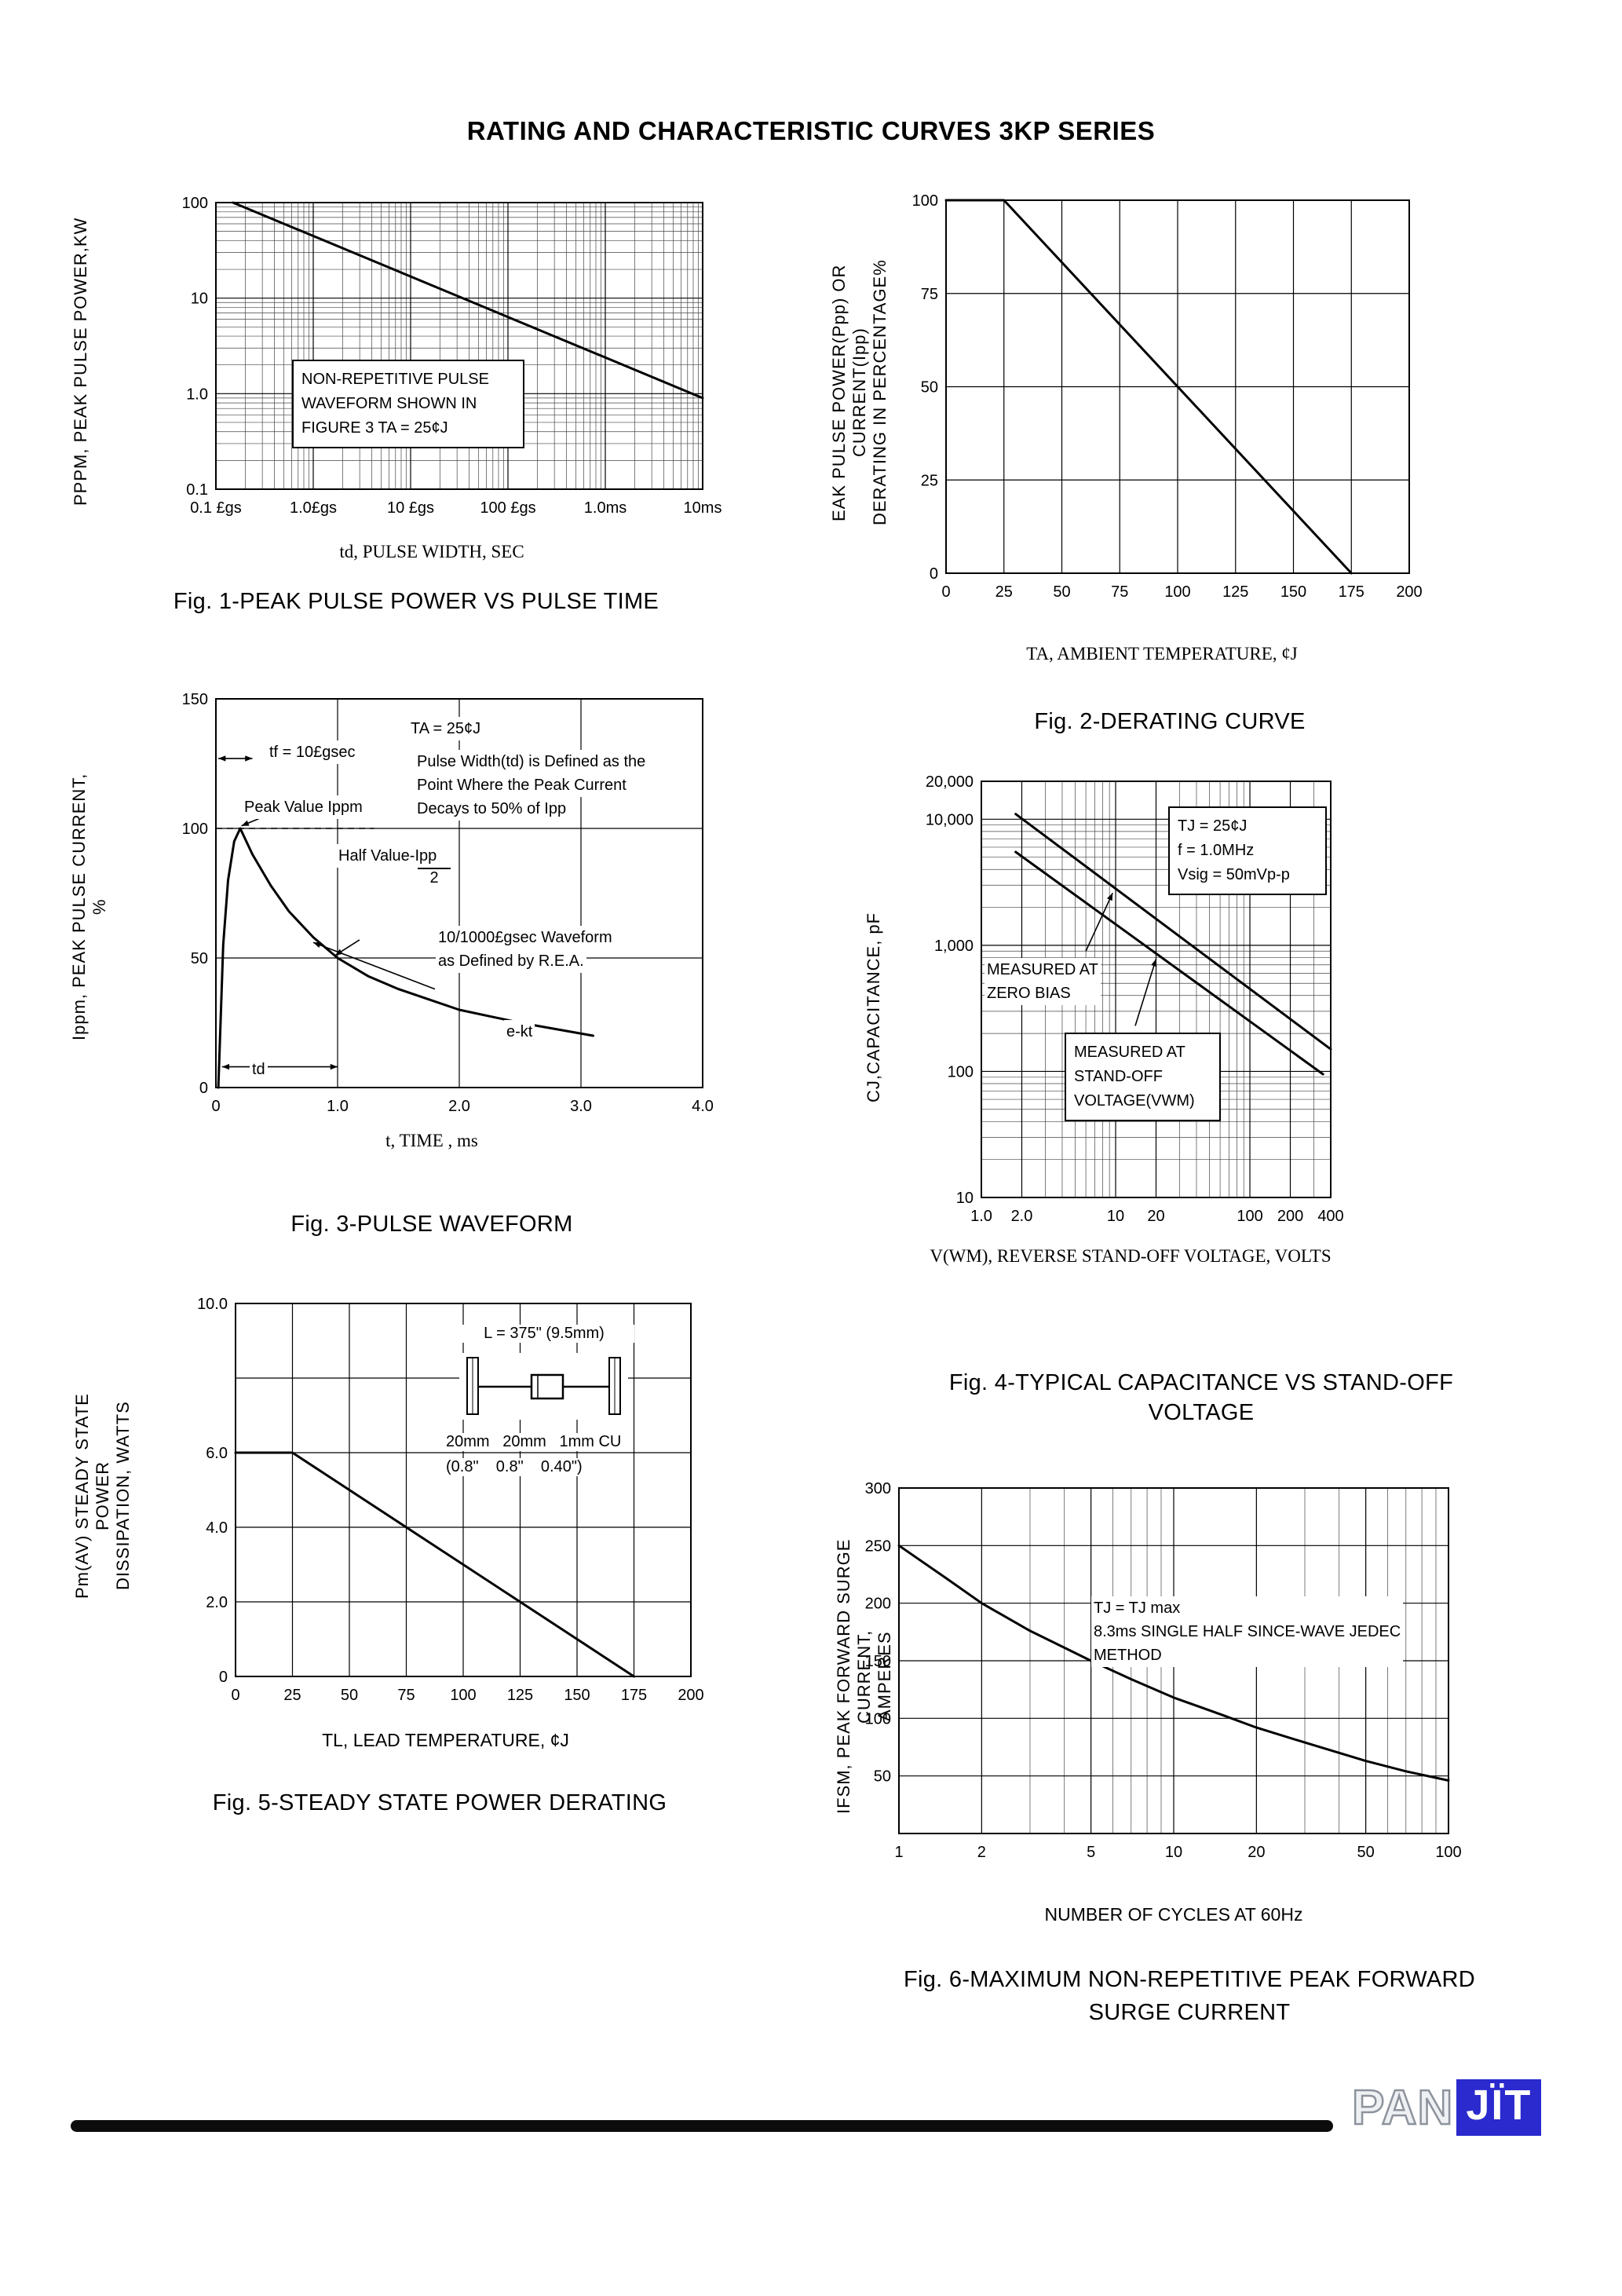 This screenshot has height=2296, width=1622. Describe the element at coordinates (1131, 1256) in the screenshot. I see `fig4-x-axis-label: V(WM), REVERSE STAND-OFF VOLTAGE, VOLTS` at that location.